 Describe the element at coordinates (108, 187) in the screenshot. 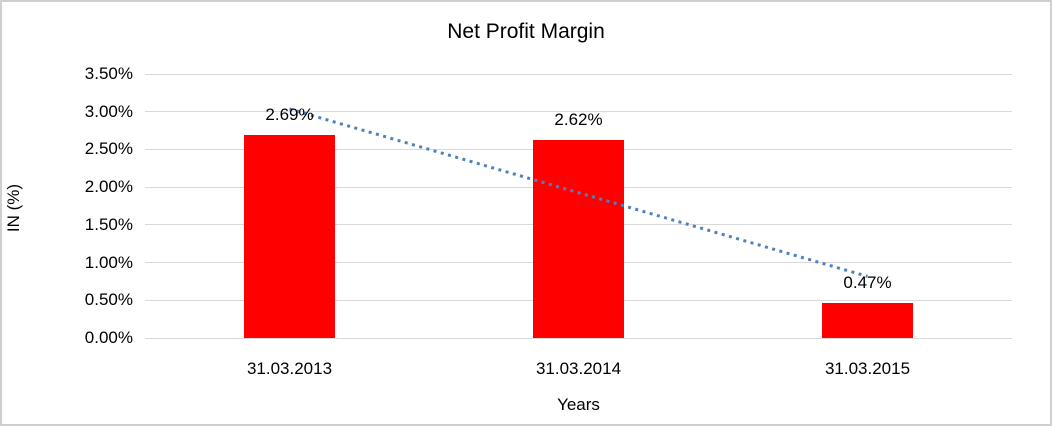

I see `y-tick-label: 2.00%` at that location.